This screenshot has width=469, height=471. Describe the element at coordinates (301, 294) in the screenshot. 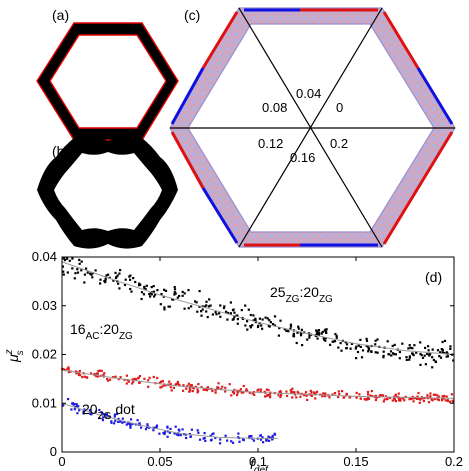

I see `series-label-0: 25ZG:20ZG` at that location.